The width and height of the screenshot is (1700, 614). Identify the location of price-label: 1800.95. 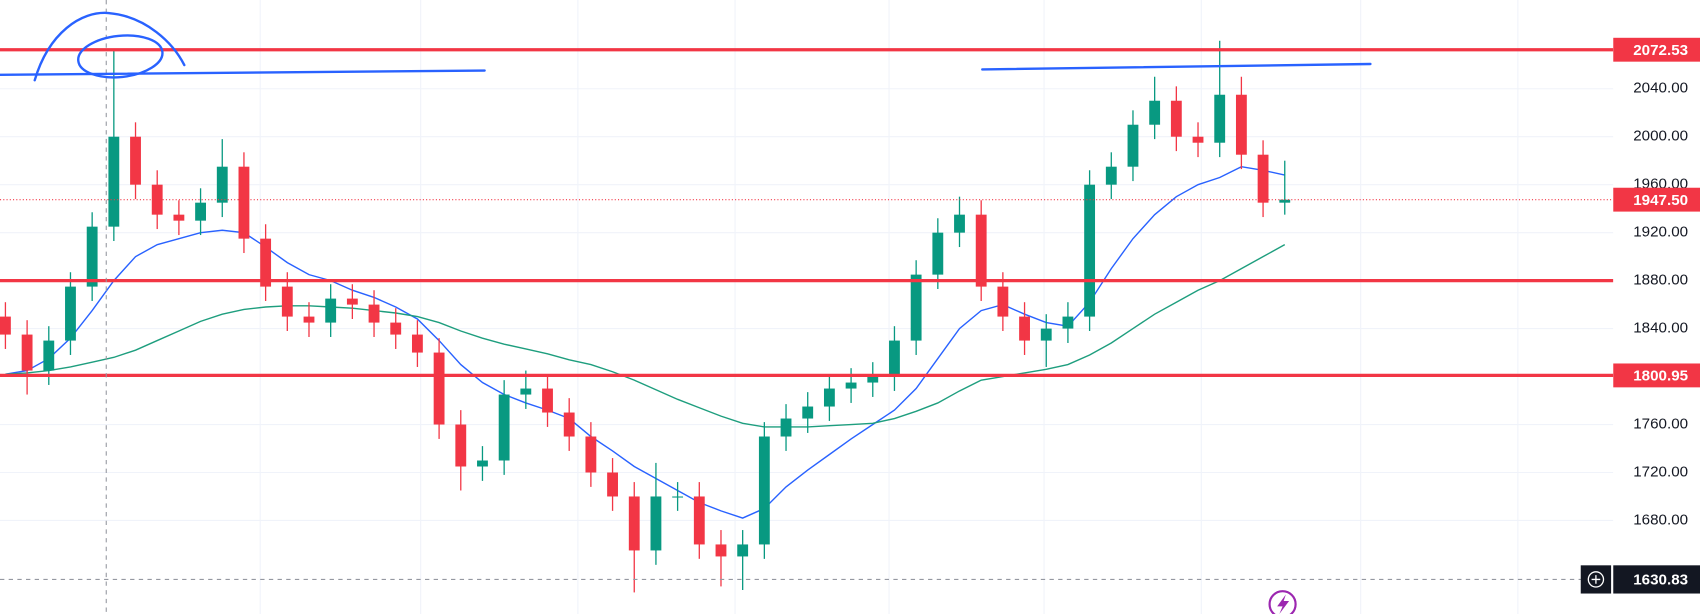
(1660, 376).